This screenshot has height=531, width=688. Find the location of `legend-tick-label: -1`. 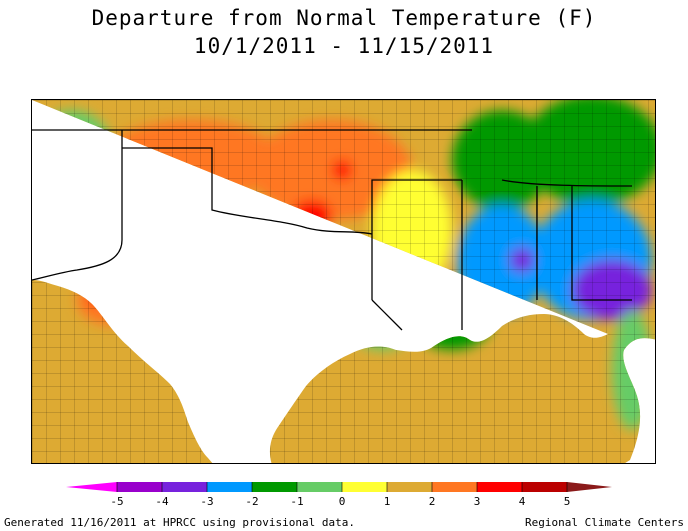

legend-tick-label: -1 is located at coordinates (296, 501).